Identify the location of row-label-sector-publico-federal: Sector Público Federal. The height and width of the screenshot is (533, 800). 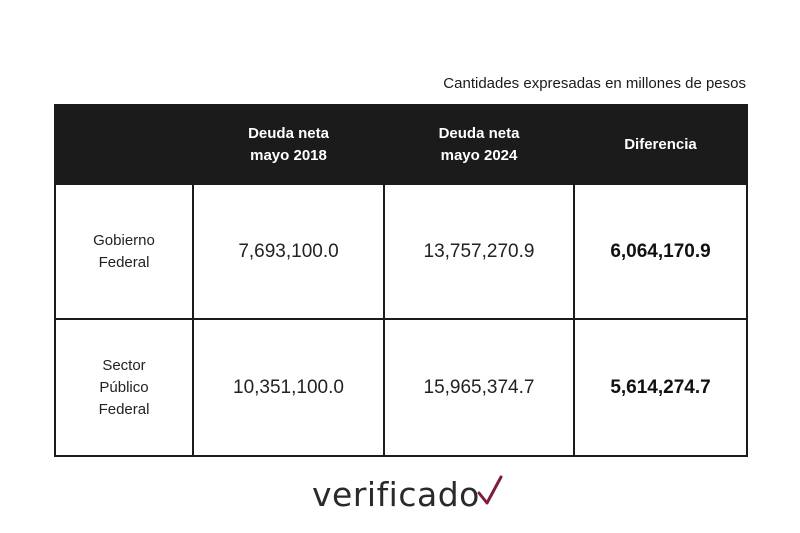
(124, 387).